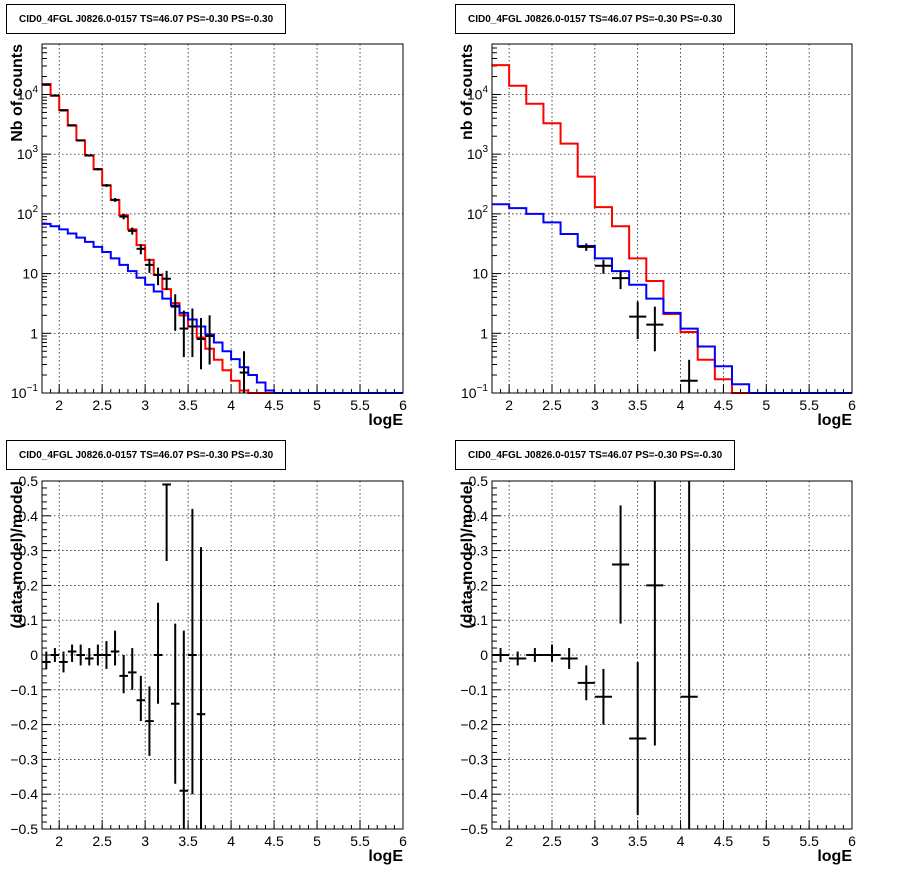 Image resolution: width=898 pixels, height=875 pixels. What do you see at coordinates (479, 620) in the screenshot?
I see `y-tick-label: 0.1` at bounding box center [479, 620].